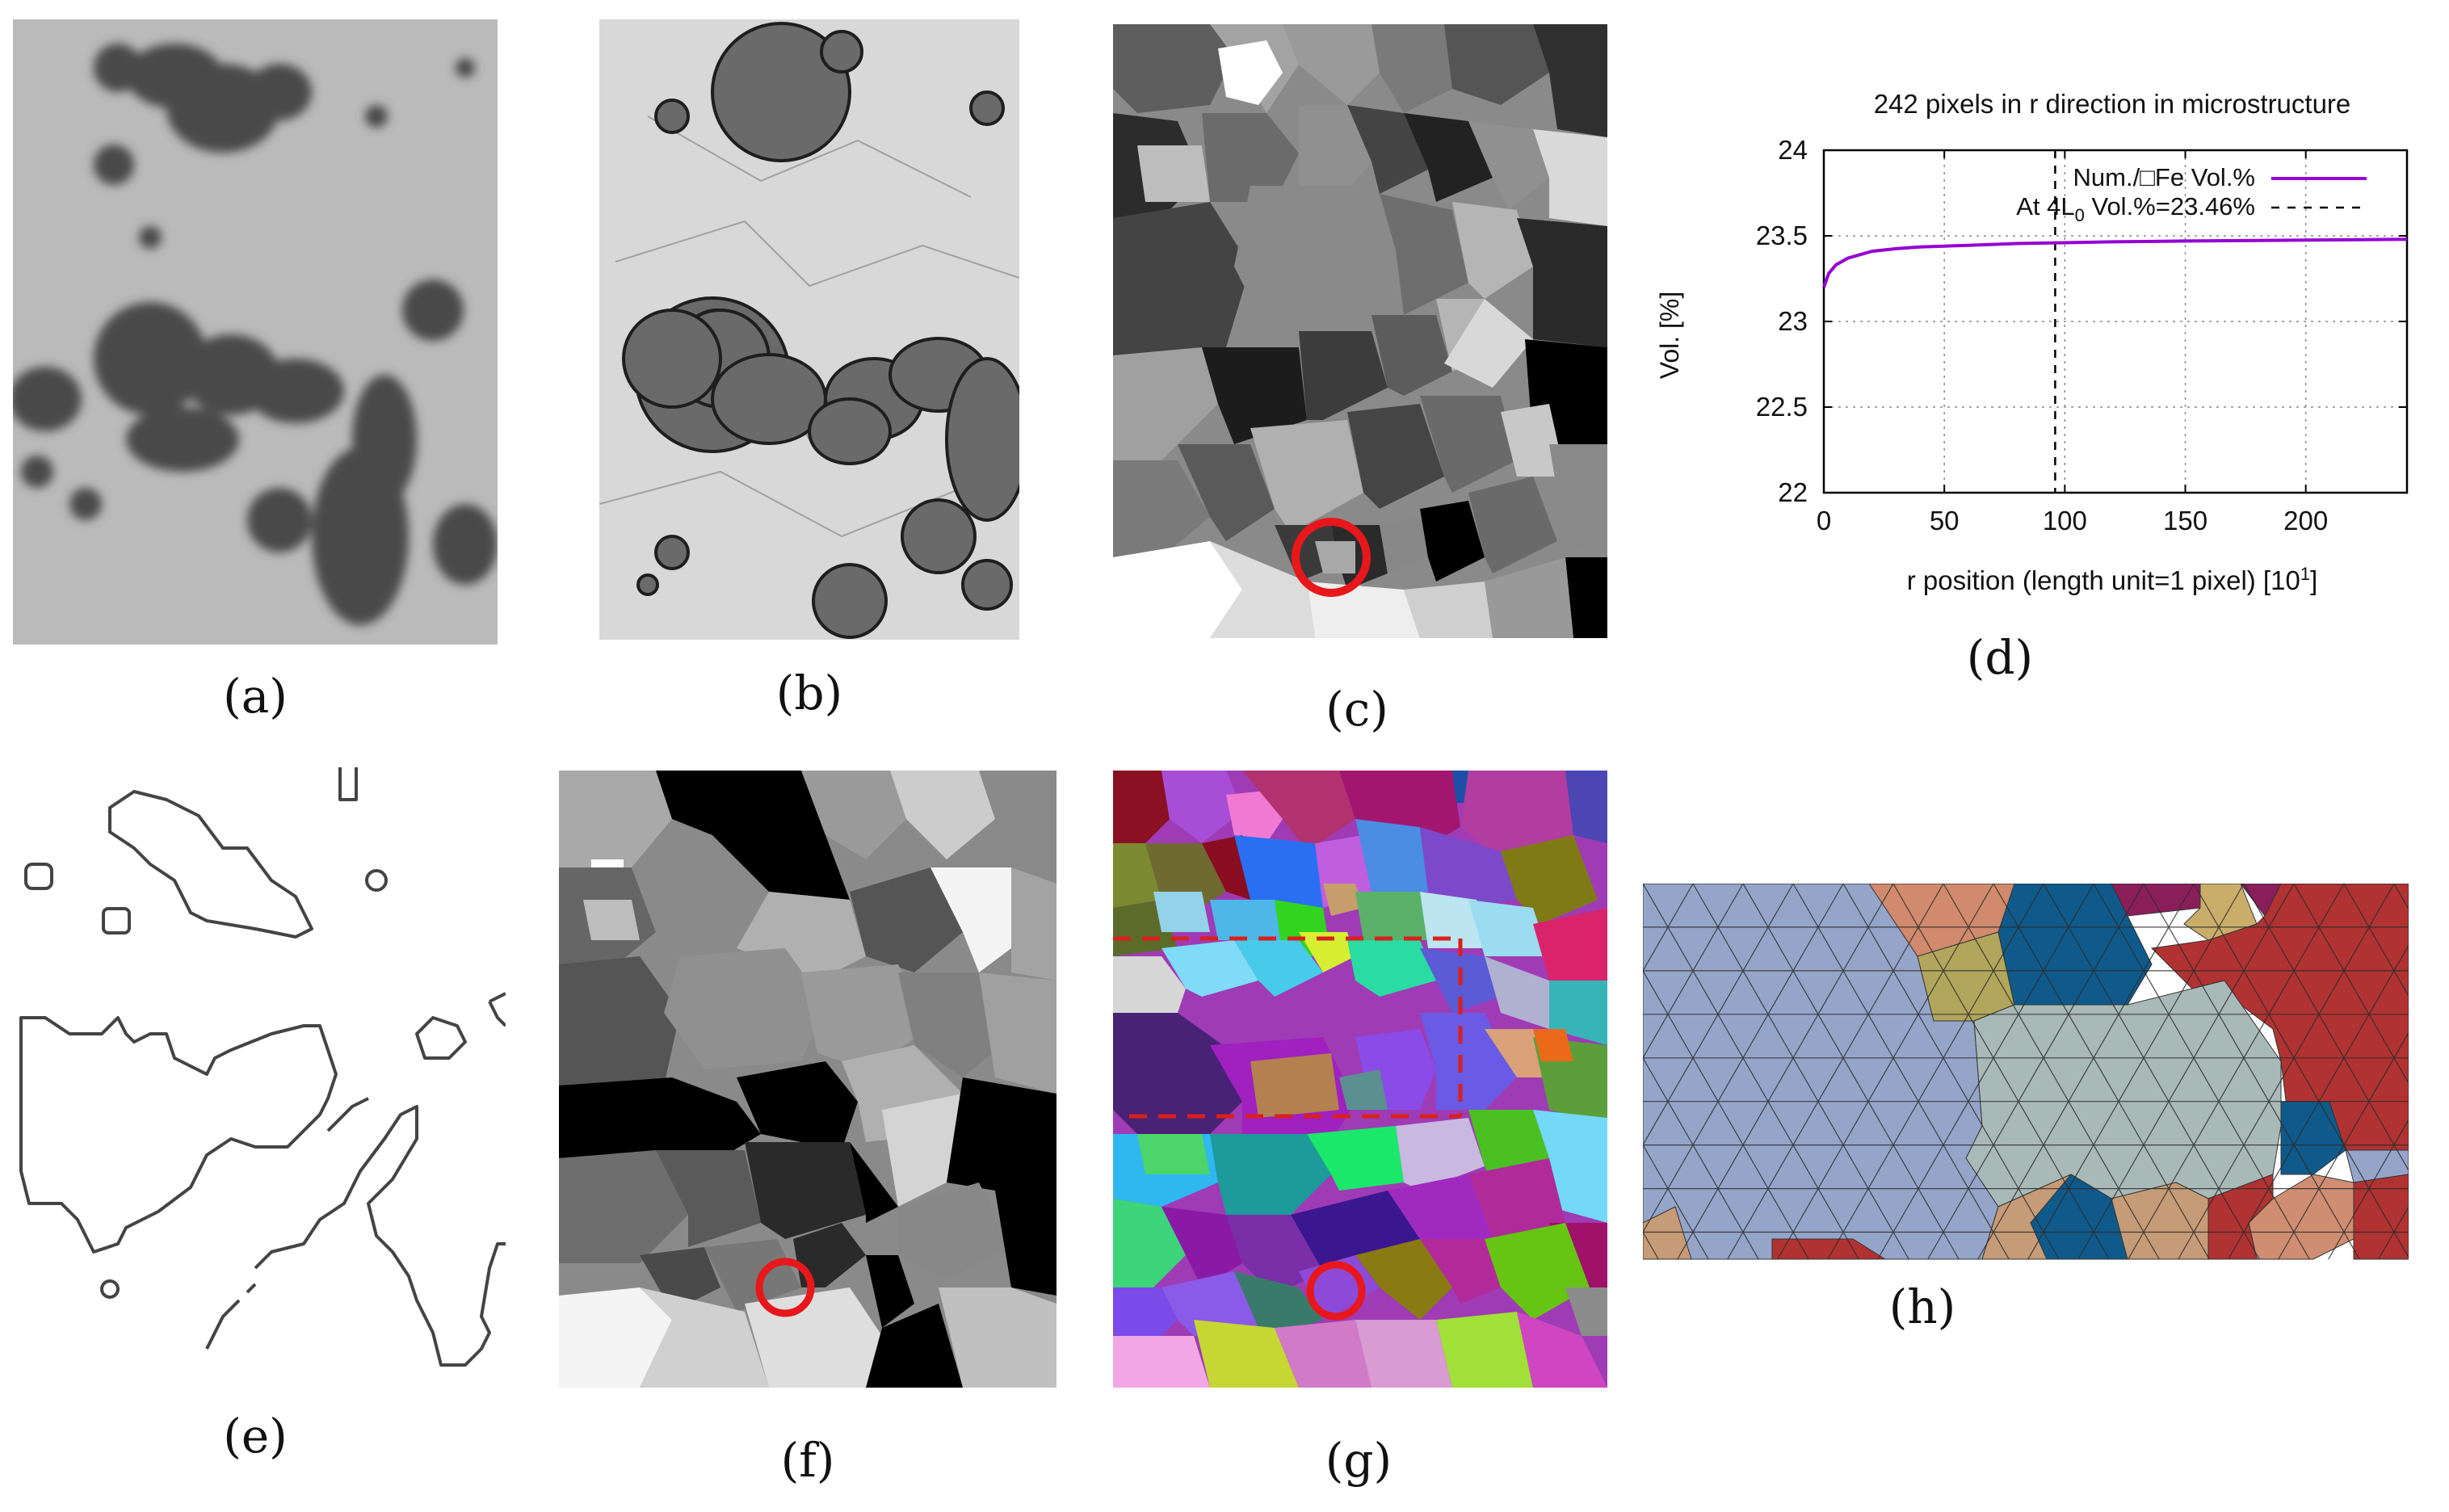 Image resolution: width=2449 pixels, height=1512 pixels. What do you see at coordinates (255, 332) in the screenshot?
I see `panel-a-micrograph` at bounding box center [255, 332].